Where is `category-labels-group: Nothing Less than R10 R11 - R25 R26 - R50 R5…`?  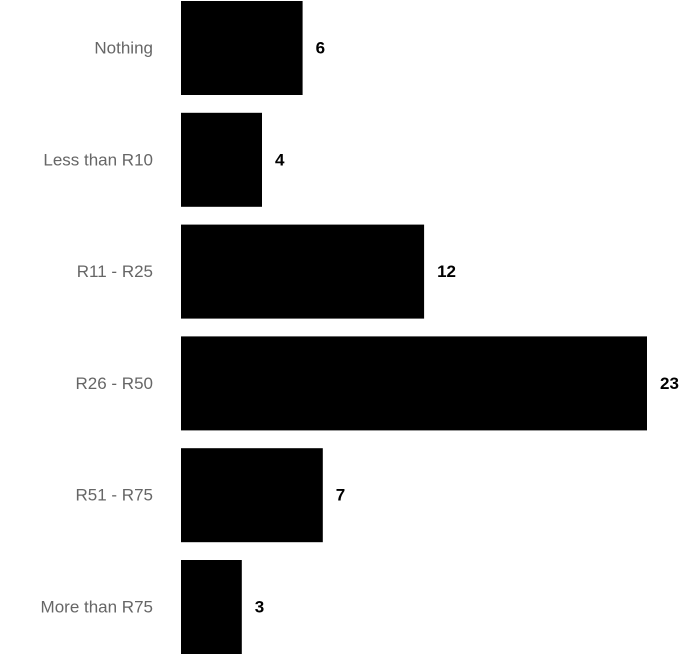
category-labels-group: Nothing Less than R10 R11 - R25 R26 - R50 R5… is located at coordinates (97, 328).